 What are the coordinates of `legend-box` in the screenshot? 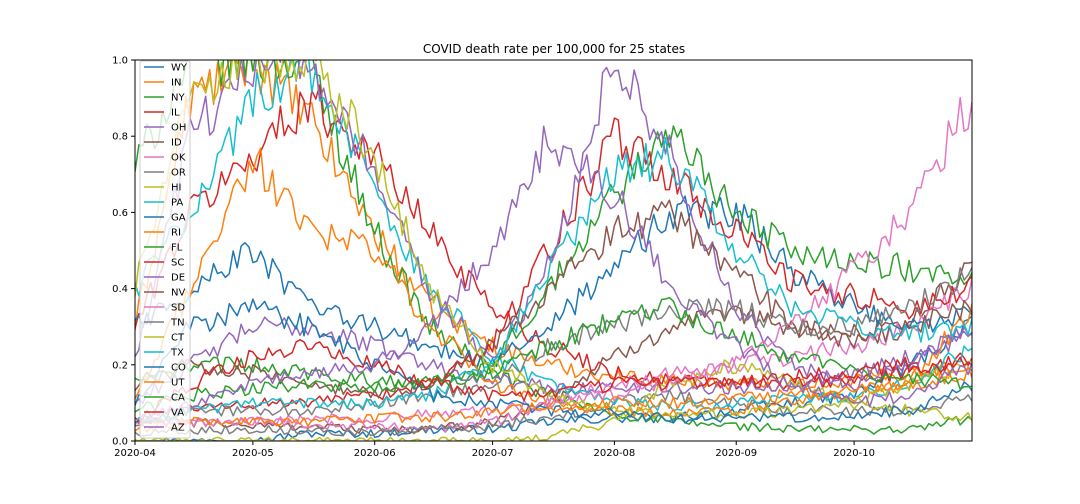 It's located at (165, 249).